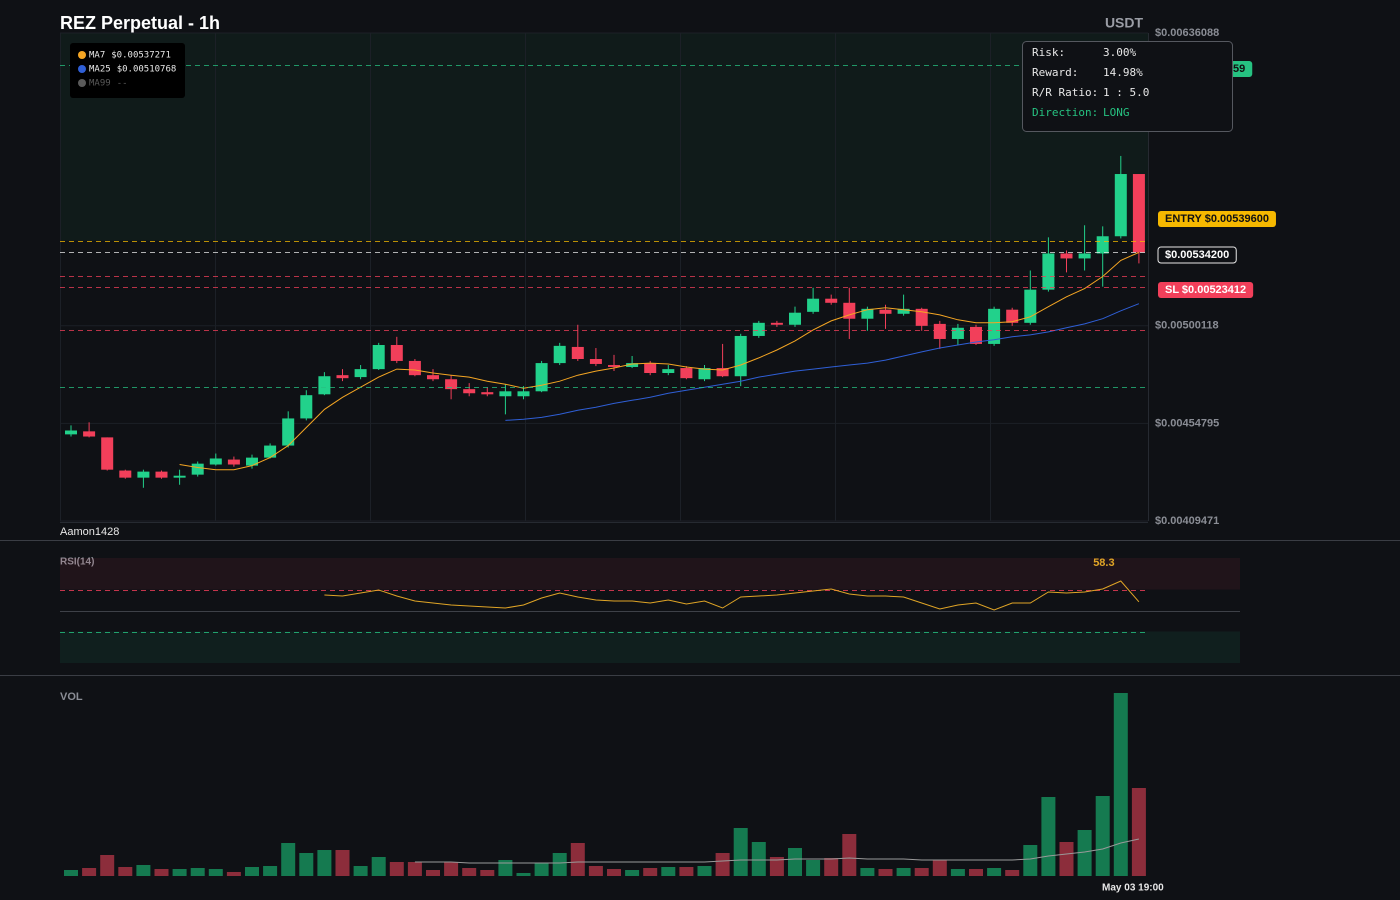 This screenshot has height=900, width=1400. Describe the element at coordinates (97, 56) in the screenshot. I see `legend-name: MA7` at that location.